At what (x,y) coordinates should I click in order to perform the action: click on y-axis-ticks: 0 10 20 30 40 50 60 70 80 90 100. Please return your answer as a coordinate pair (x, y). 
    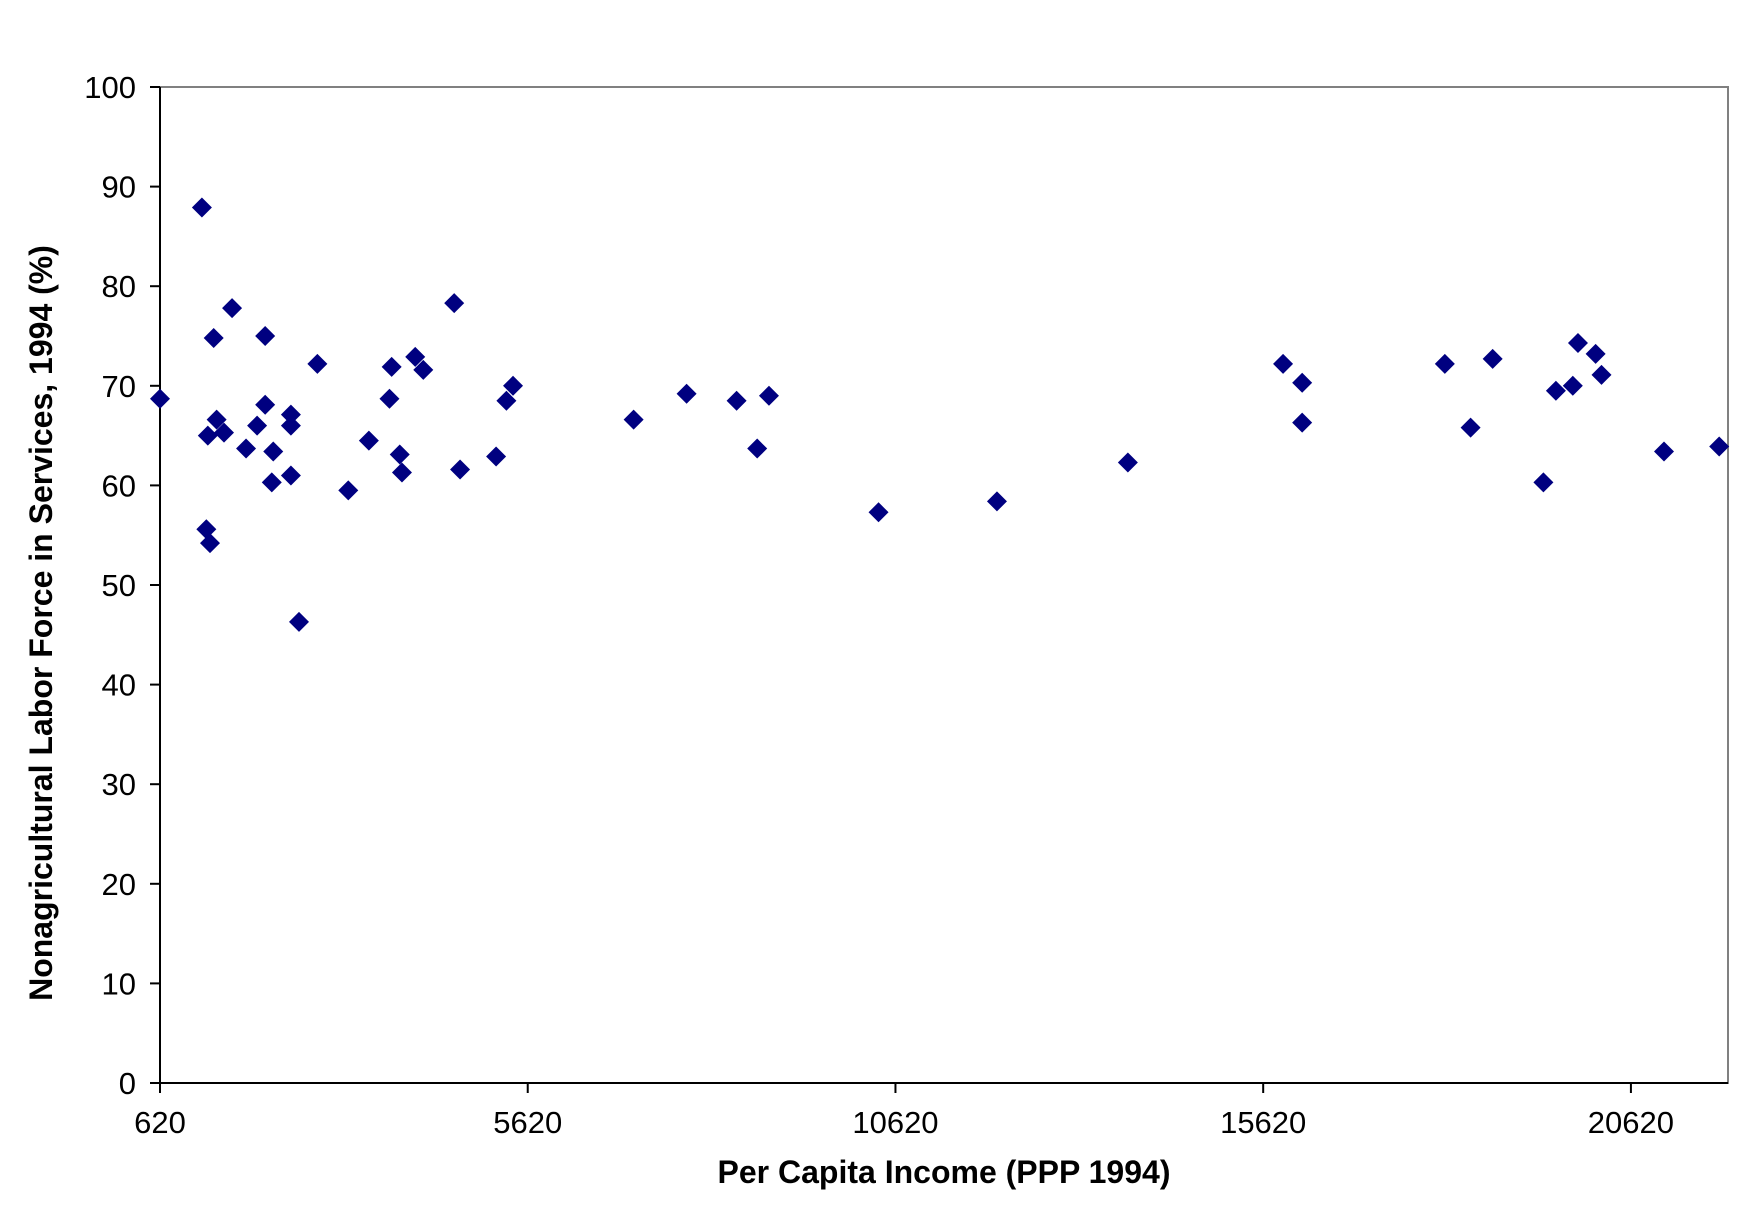
    Looking at the image, I should click on (122, 585).